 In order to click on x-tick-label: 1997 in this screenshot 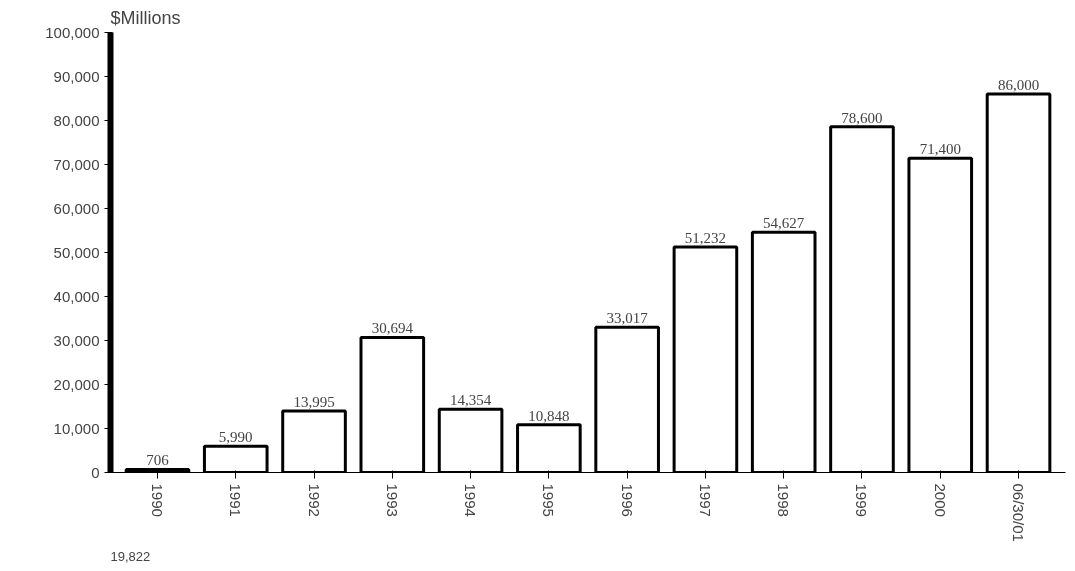, I will do `click(705, 500)`.